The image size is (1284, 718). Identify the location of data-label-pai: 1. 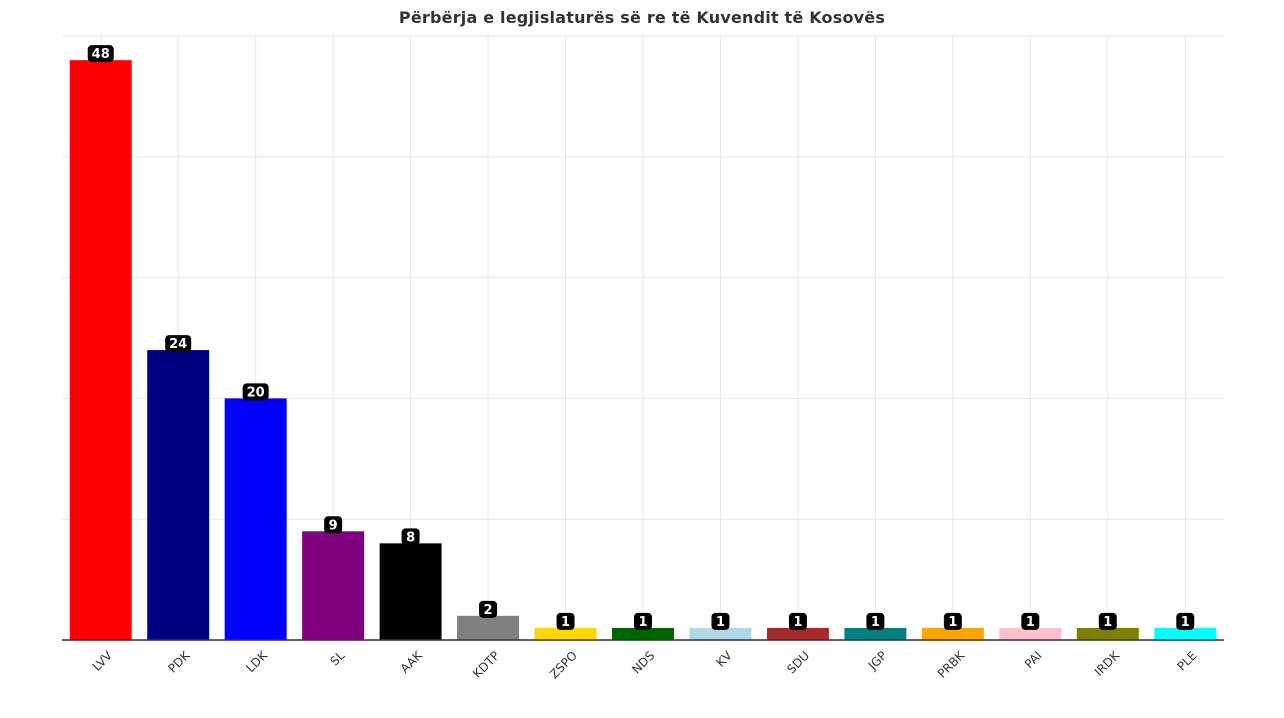
(1030, 622).